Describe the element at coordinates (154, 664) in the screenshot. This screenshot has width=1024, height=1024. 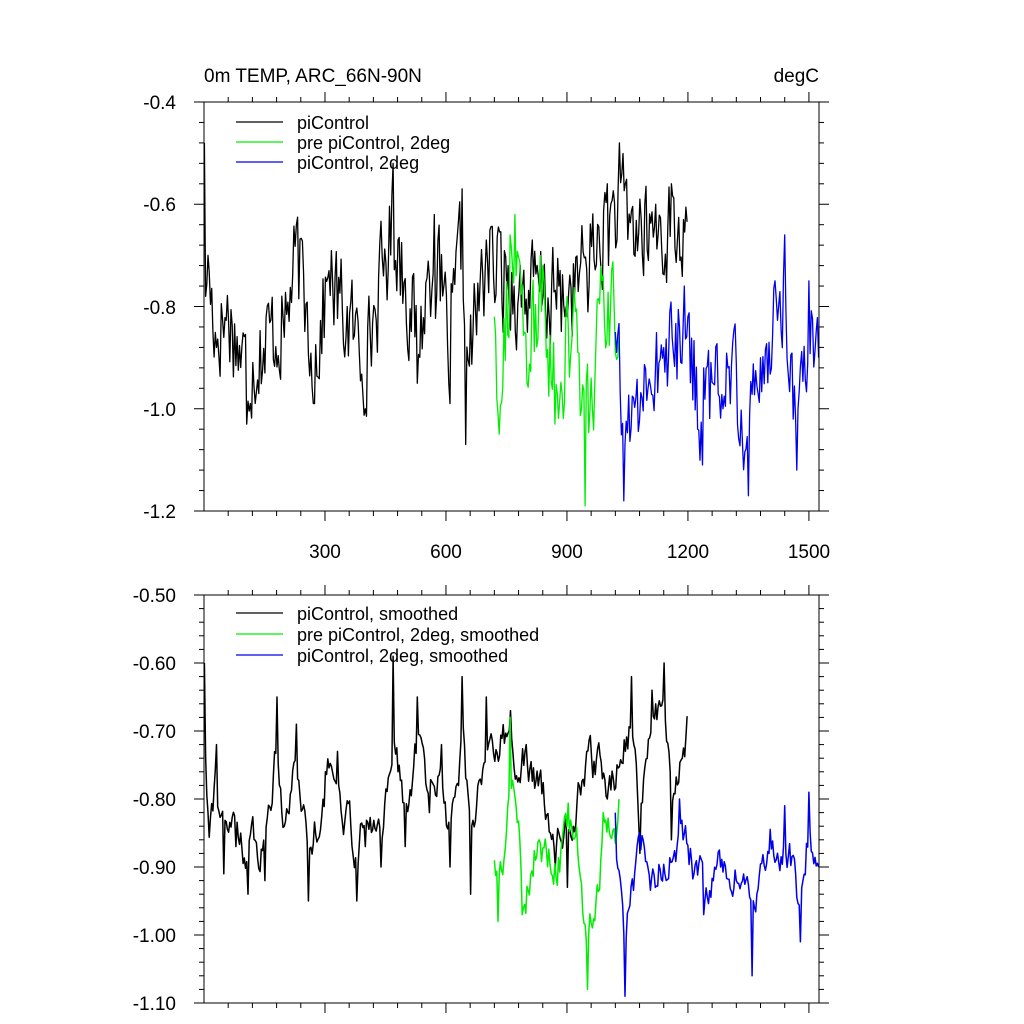
I see `bottom-y-tick-label: -0.60` at that location.